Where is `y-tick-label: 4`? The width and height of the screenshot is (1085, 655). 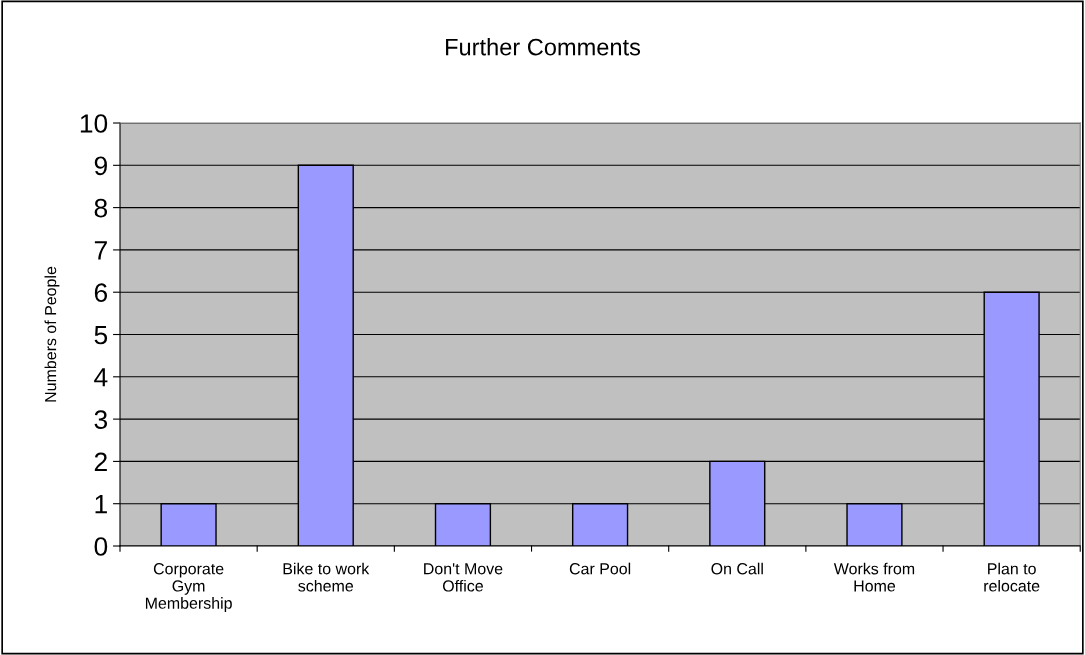 y-tick-label: 4 is located at coordinates (101, 377).